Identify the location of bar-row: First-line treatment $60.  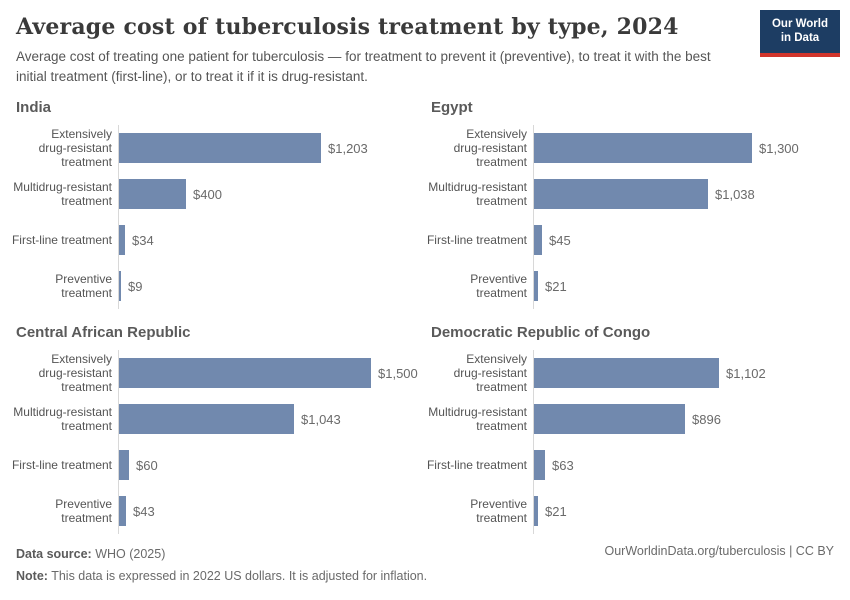
(217, 465).